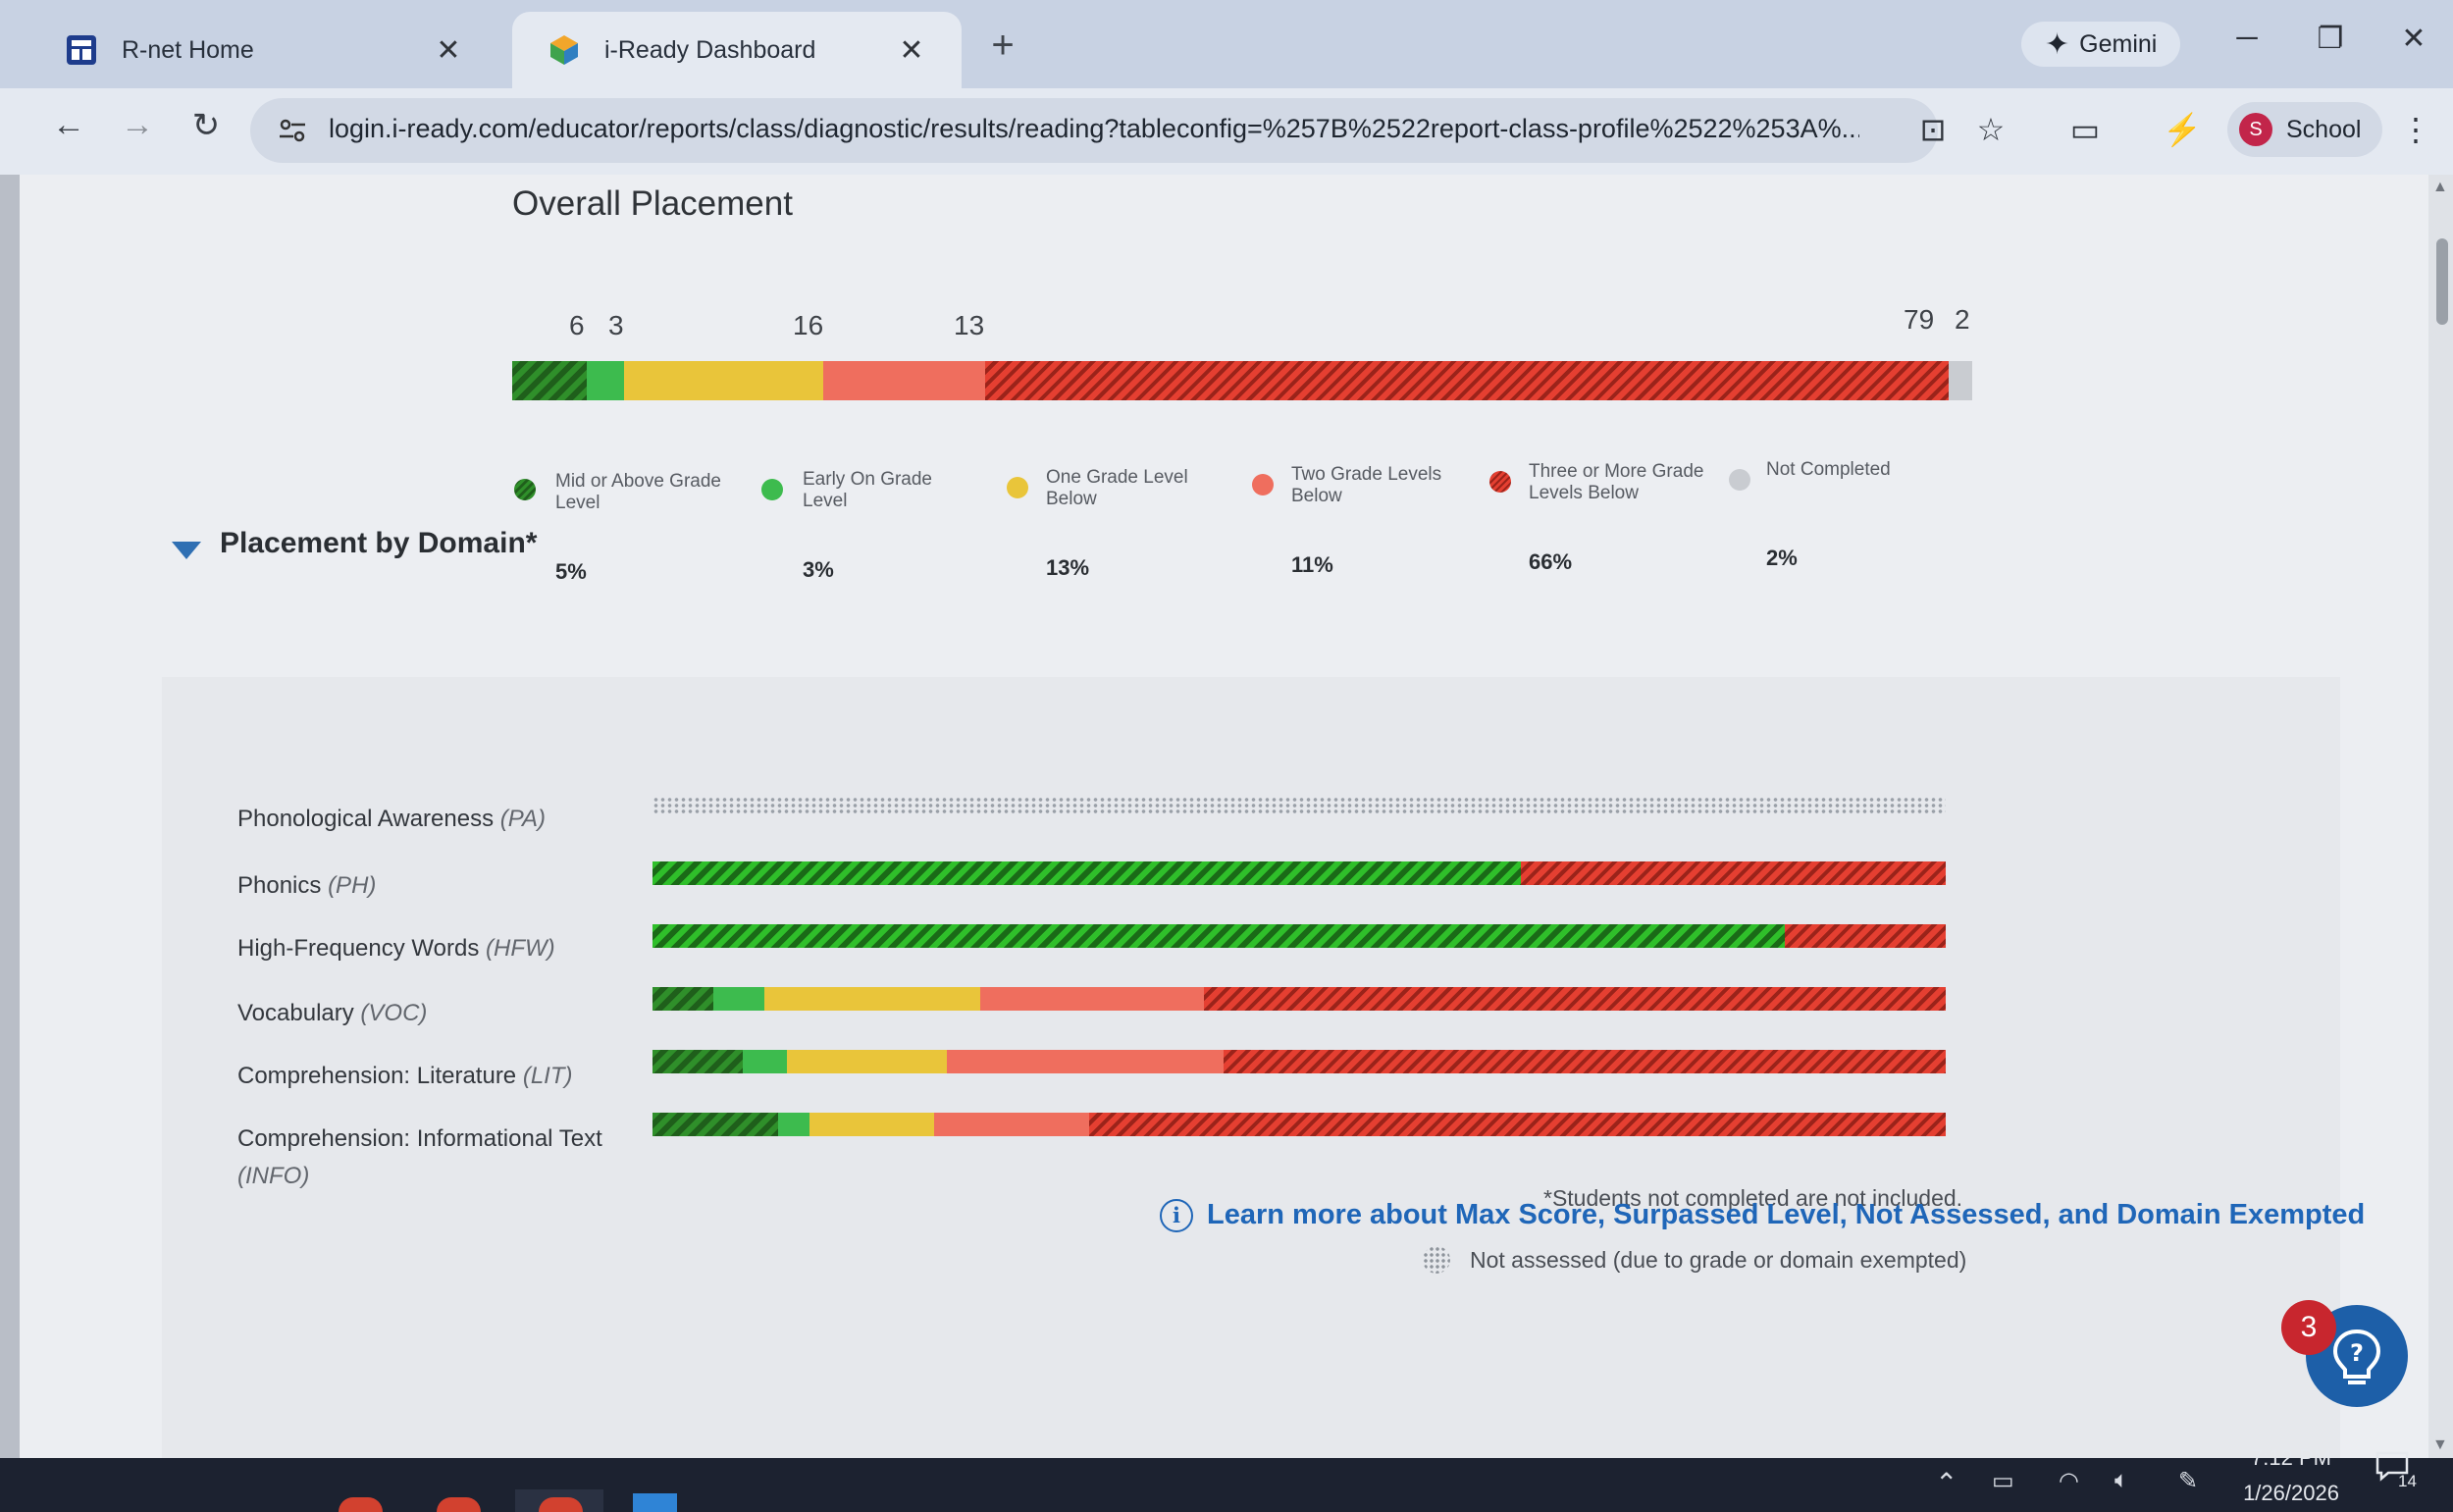 The width and height of the screenshot is (2453, 1512). What do you see at coordinates (2069, 1481) in the screenshot?
I see `tray-wifi-icon: ◠` at bounding box center [2069, 1481].